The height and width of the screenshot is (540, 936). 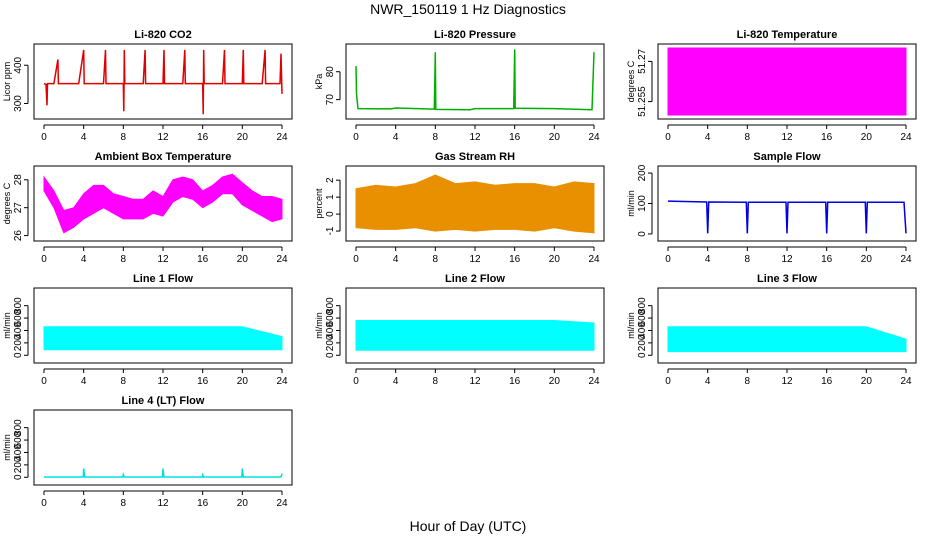 What do you see at coordinates (642, 60) in the screenshot?
I see `y-tick-label: 51.27` at bounding box center [642, 60].